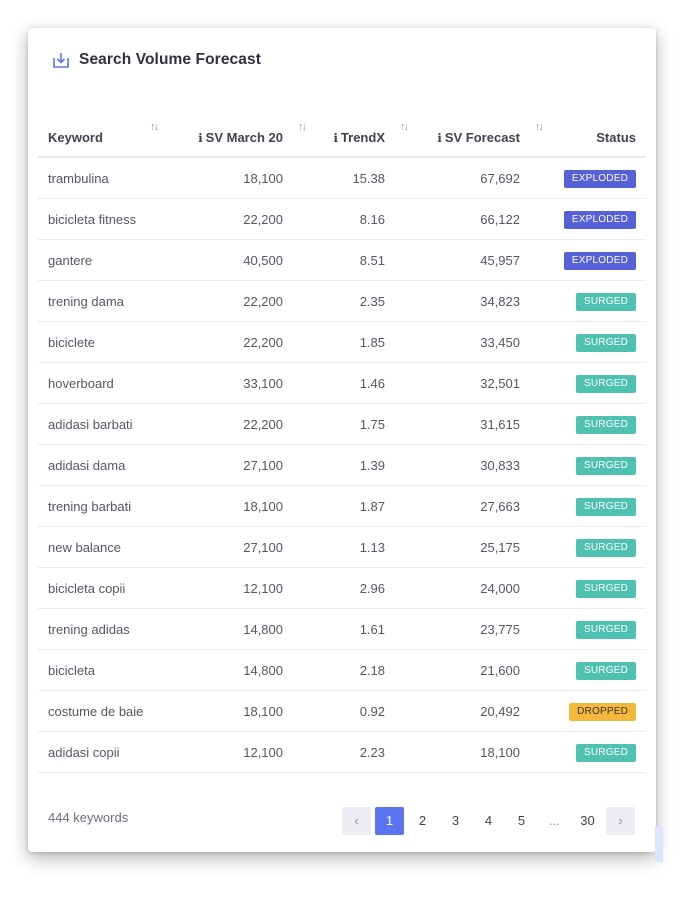 The image size is (698, 902). Describe the element at coordinates (362, 383) in the screenshot. I see `trendx-cell: 1.46` at that location.